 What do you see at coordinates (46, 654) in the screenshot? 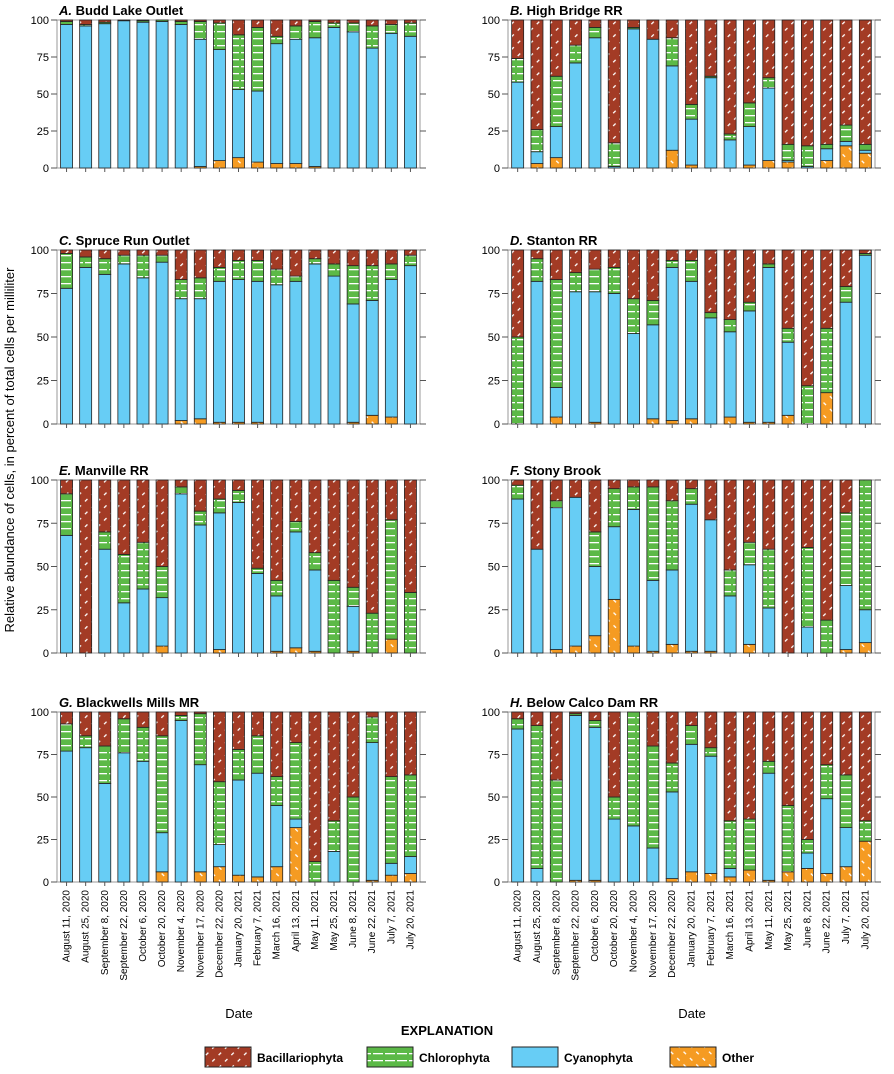
I see `y-tick-label: 0` at bounding box center [46, 654].